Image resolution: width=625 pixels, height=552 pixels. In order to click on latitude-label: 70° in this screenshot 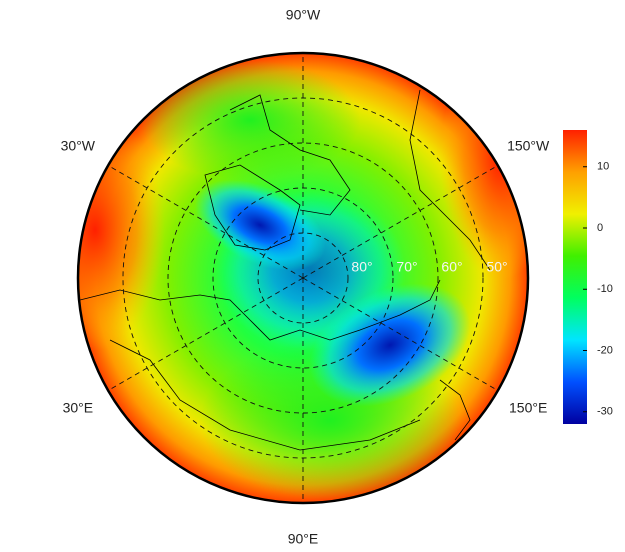, I will do `click(406, 267)`.